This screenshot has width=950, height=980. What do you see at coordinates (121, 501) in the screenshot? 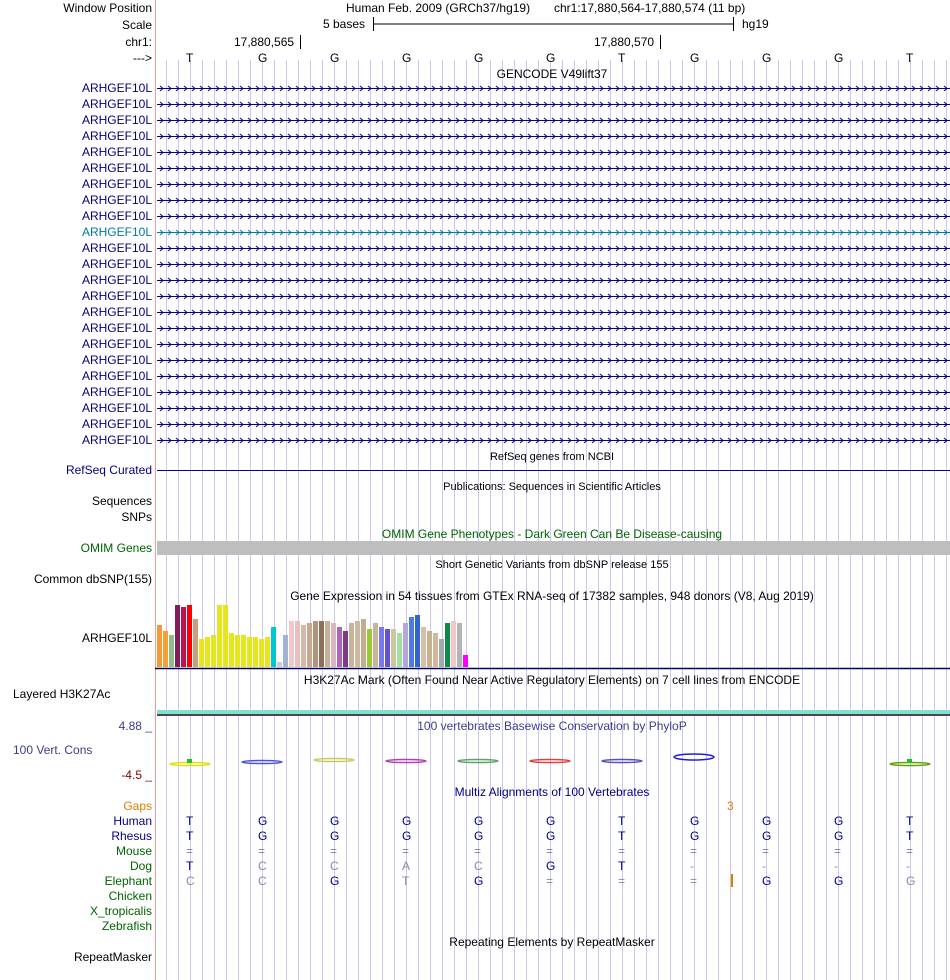
I see `sequences-label: Sequences` at bounding box center [121, 501].